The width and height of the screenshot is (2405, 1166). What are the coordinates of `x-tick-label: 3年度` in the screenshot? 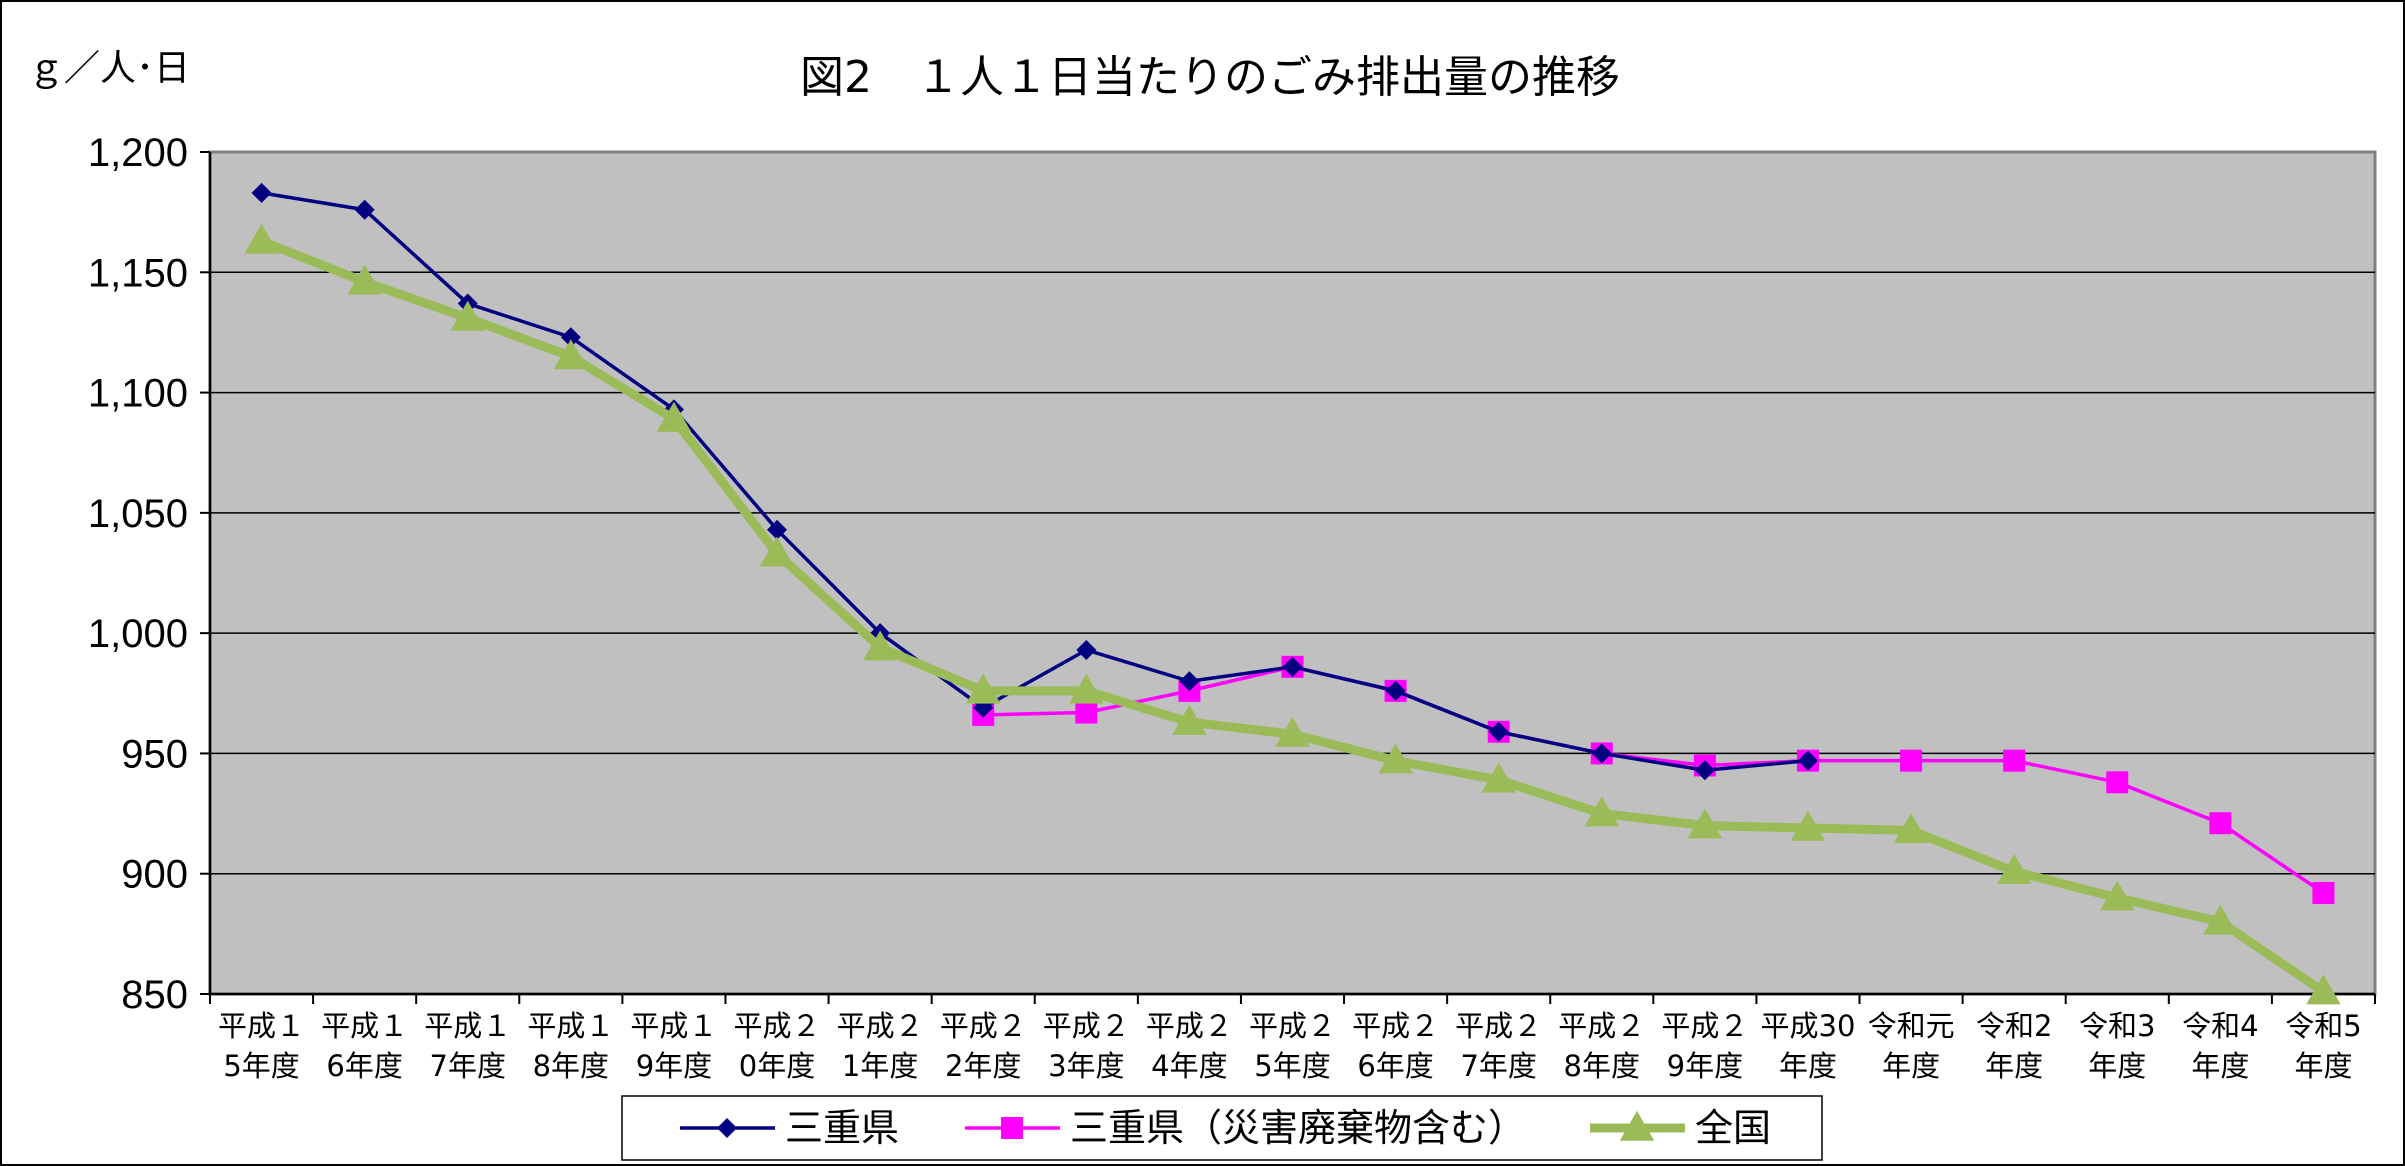 It's located at (1086, 1066).